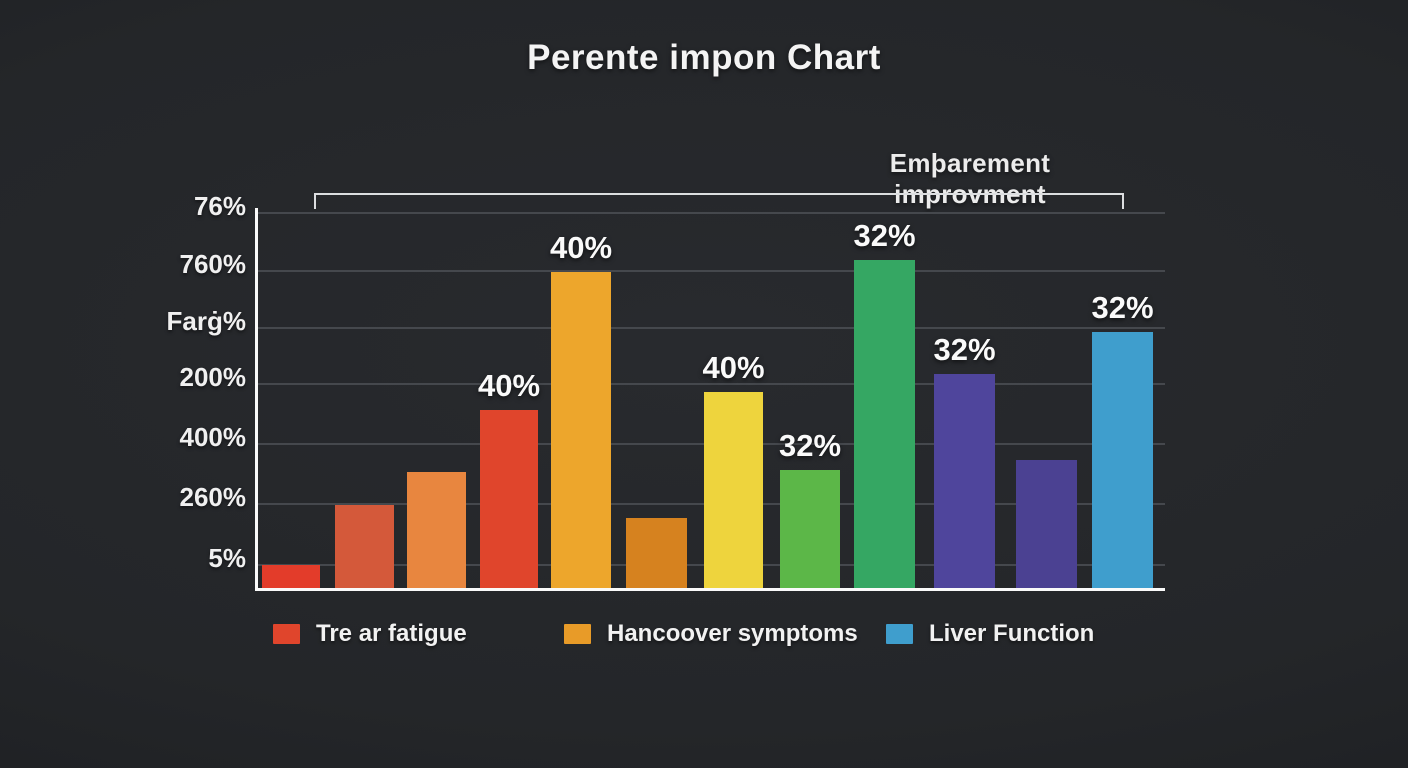  What do you see at coordinates (391, 633) in the screenshot?
I see `legend-label: Tre ar fatigue` at bounding box center [391, 633].